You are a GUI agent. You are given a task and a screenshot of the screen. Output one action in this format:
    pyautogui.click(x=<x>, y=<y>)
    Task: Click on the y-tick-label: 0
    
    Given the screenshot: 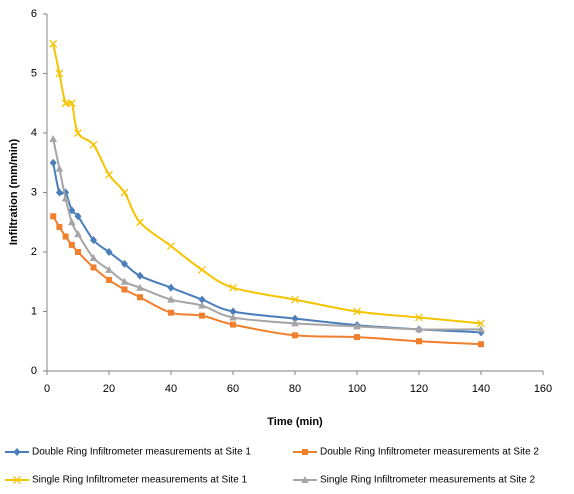 What is the action you would take?
    pyautogui.click(x=34, y=371)
    